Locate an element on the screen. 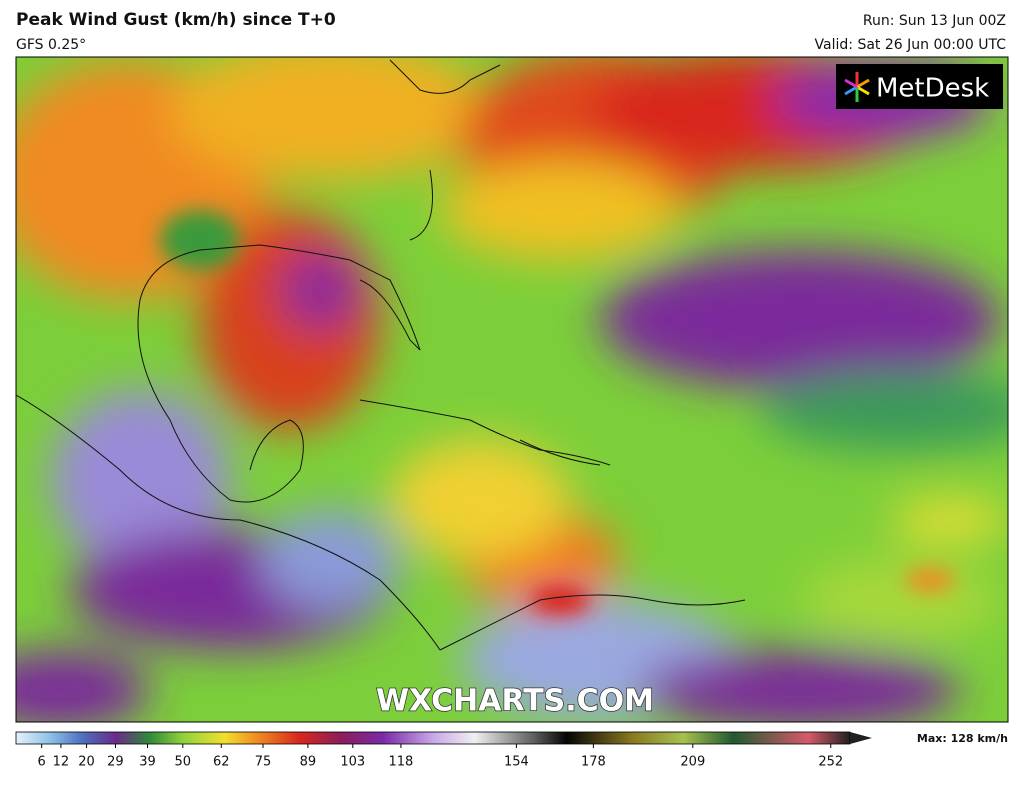 This screenshot has height=790, width=1024. colorbar-tick-label: 39 is located at coordinates (147, 762).